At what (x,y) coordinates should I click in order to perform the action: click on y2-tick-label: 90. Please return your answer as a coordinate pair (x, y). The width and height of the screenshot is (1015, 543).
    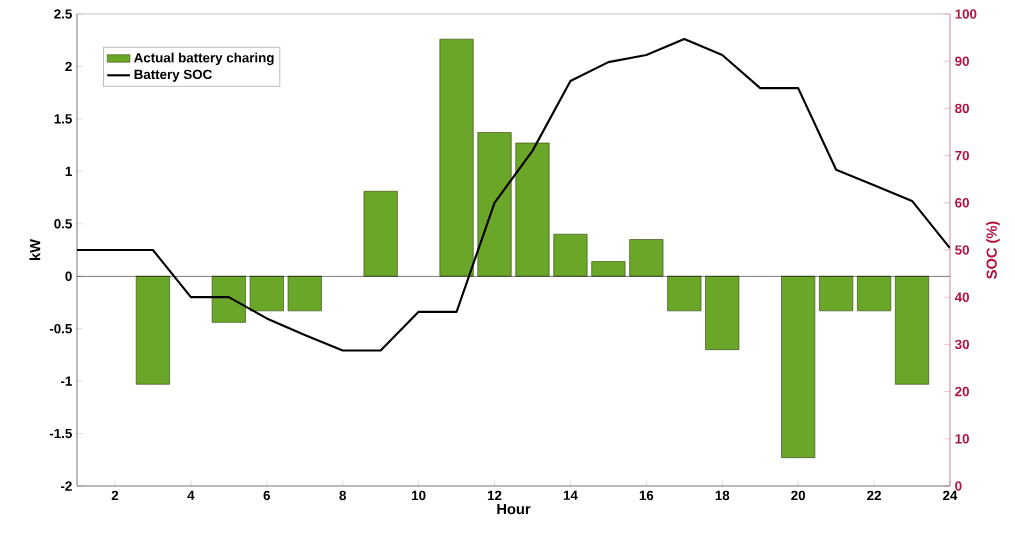
    Looking at the image, I should click on (962, 61).